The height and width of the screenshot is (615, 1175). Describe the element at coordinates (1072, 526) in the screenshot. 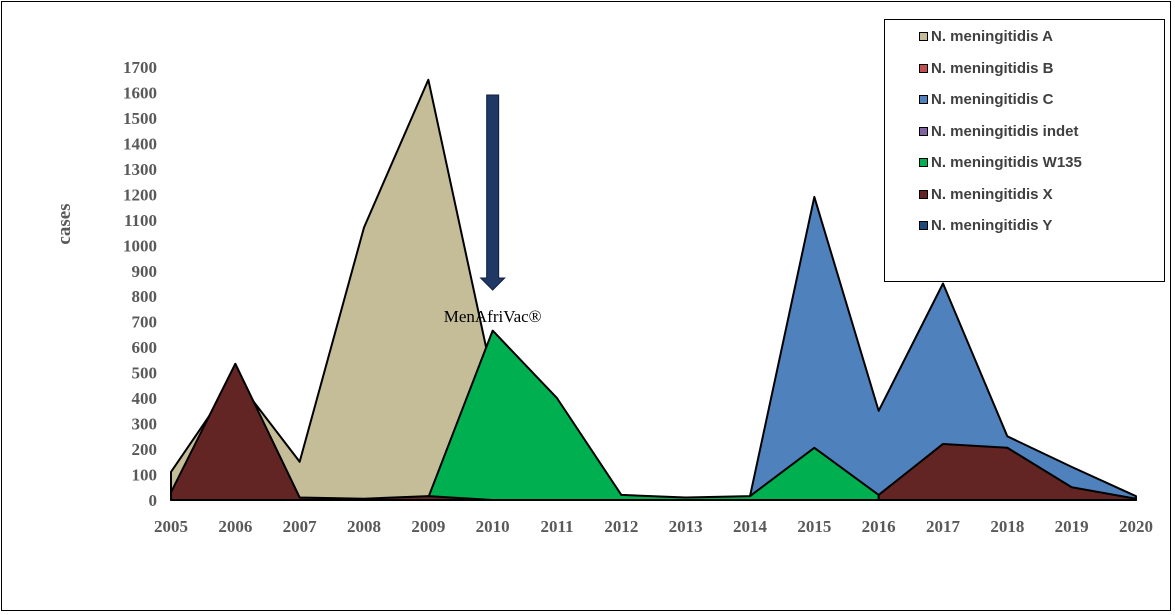

I see `x-tick-label: 2019` at that location.